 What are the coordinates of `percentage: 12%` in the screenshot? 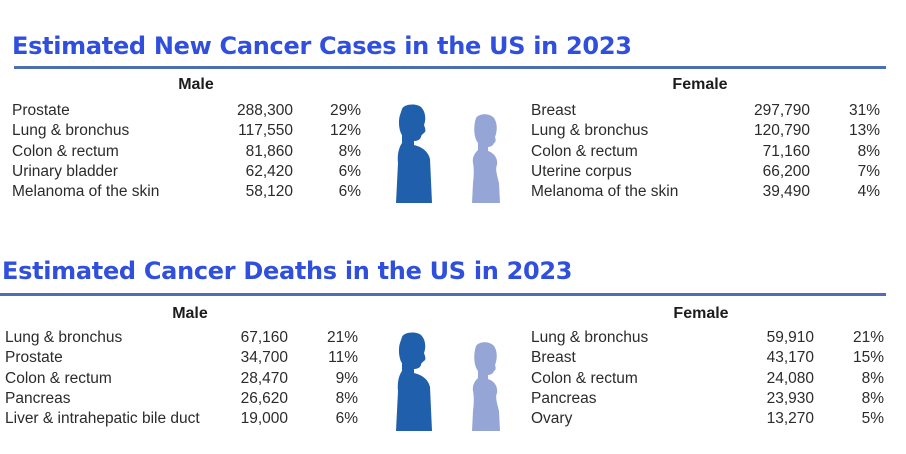 It's located at (345, 131).